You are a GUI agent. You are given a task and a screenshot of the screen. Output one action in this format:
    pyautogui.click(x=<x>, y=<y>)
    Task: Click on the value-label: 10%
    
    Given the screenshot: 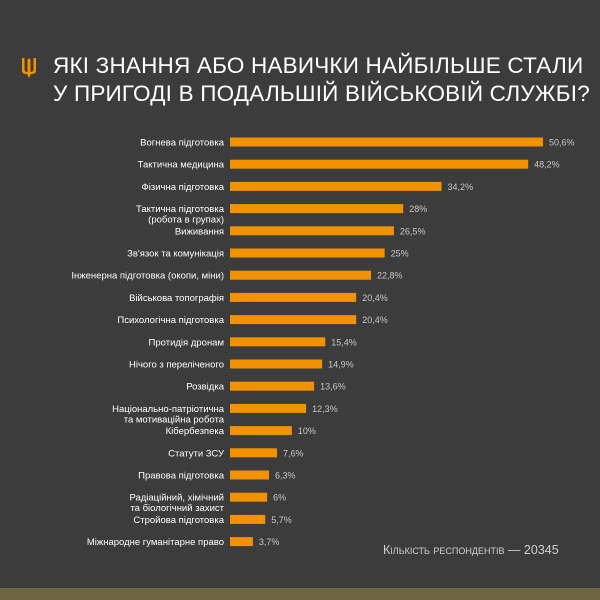 What is the action you would take?
    pyautogui.click(x=307, y=431)
    